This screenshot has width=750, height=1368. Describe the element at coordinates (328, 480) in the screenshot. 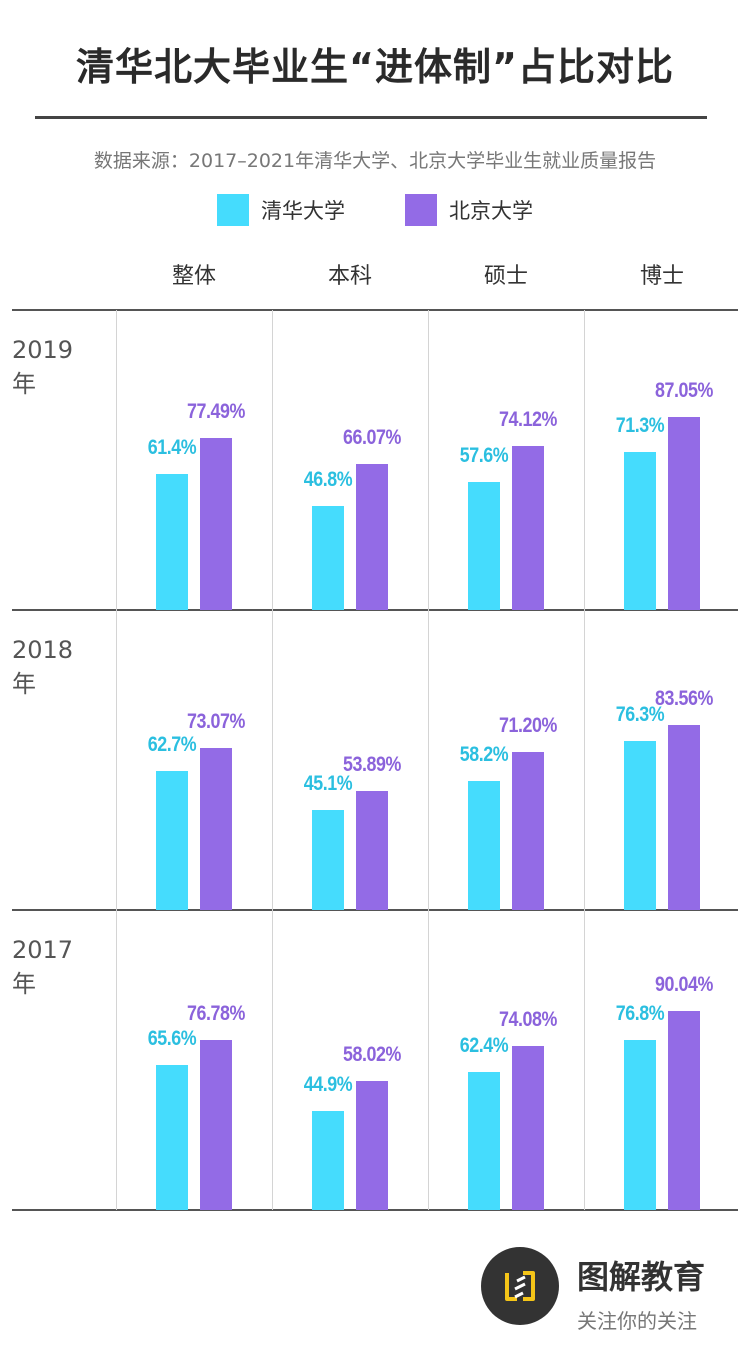

I see `data-label: 46.8%` at that location.